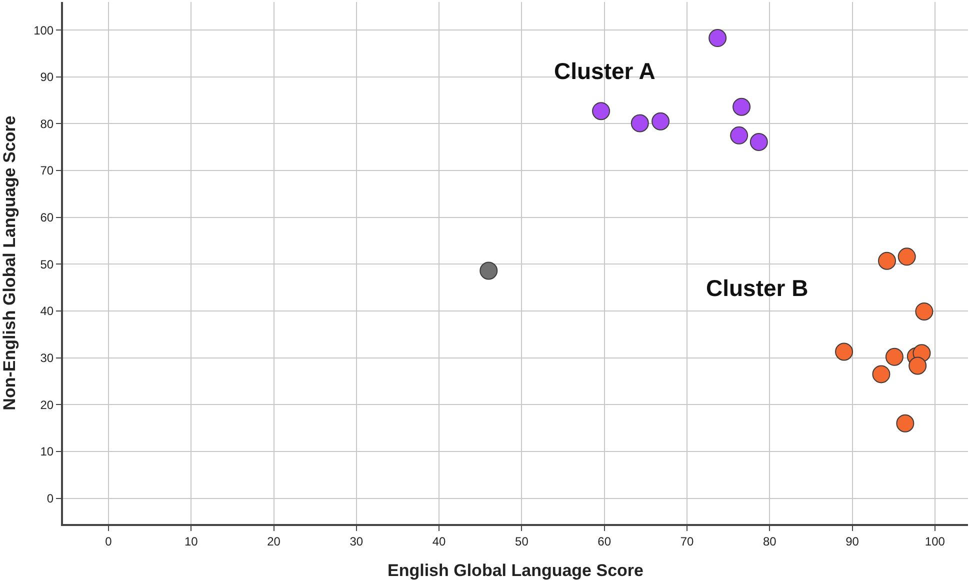 The height and width of the screenshot is (580, 970). What do you see at coordinates (108, 541) in the screenshot?
I see `x-tick-label: 0` at bounding box center [108, 541].